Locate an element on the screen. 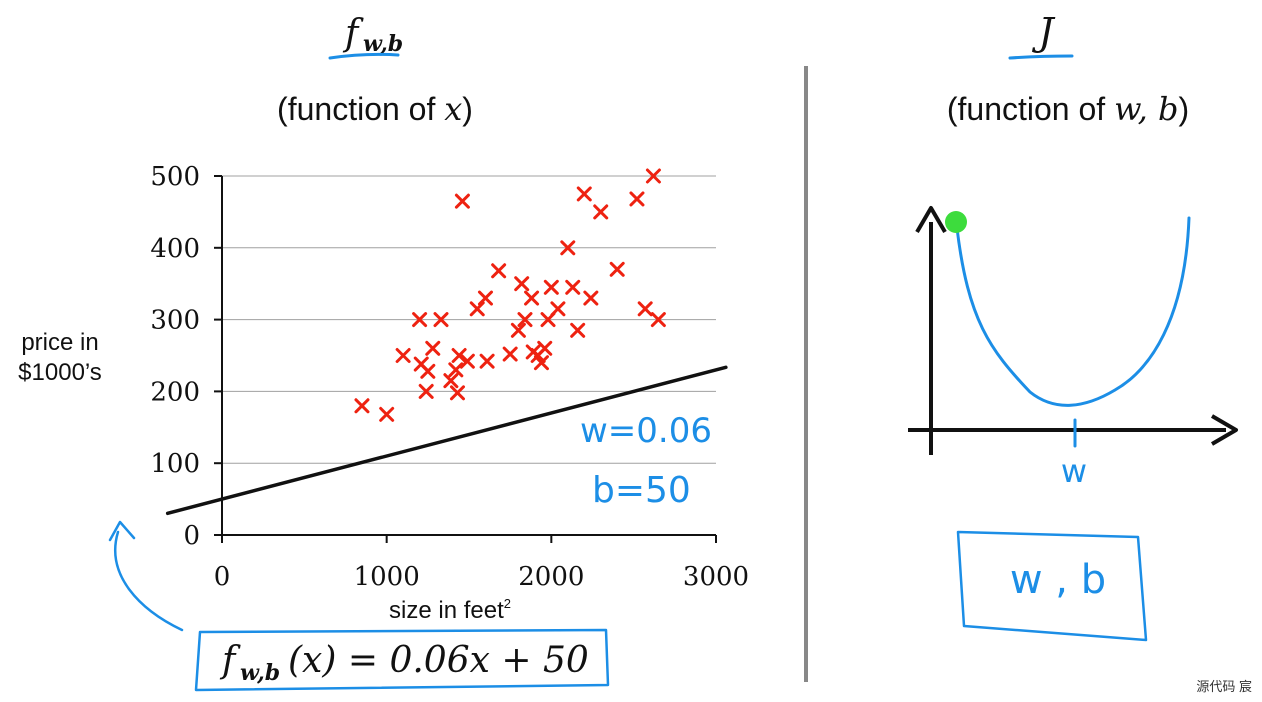 This screenshot has height=702, width=1262. formula-subscript: w,b is located at coordinates (260, 673).